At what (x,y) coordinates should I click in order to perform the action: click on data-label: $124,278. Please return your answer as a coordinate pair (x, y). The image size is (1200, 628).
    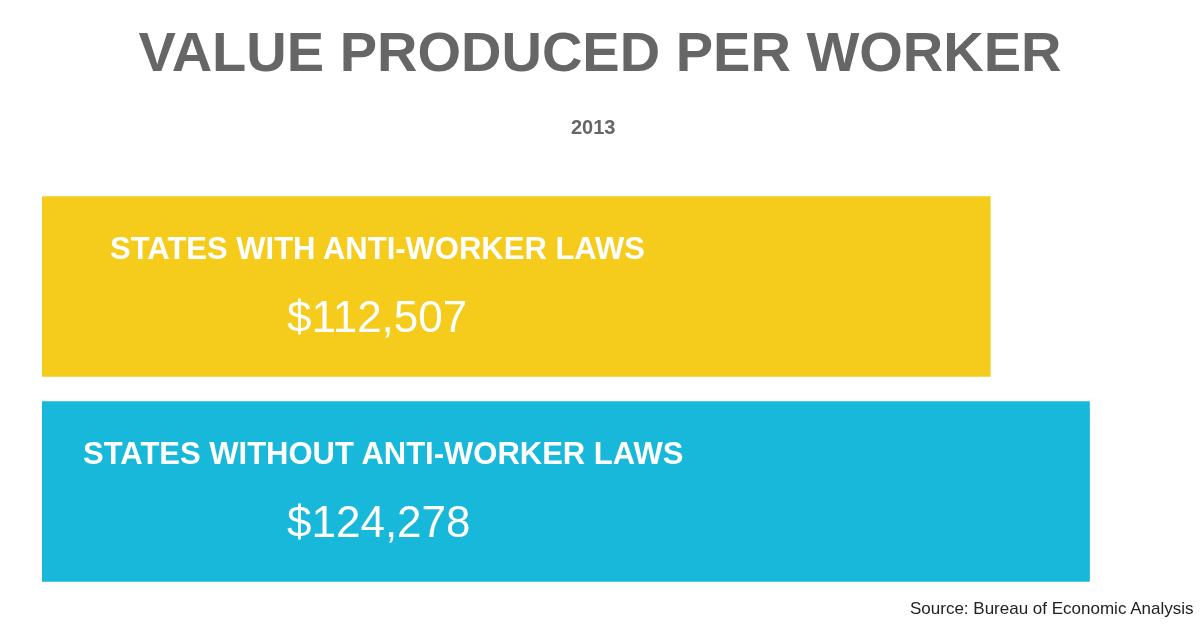
    Looking at the image, I should click on (379, 521).